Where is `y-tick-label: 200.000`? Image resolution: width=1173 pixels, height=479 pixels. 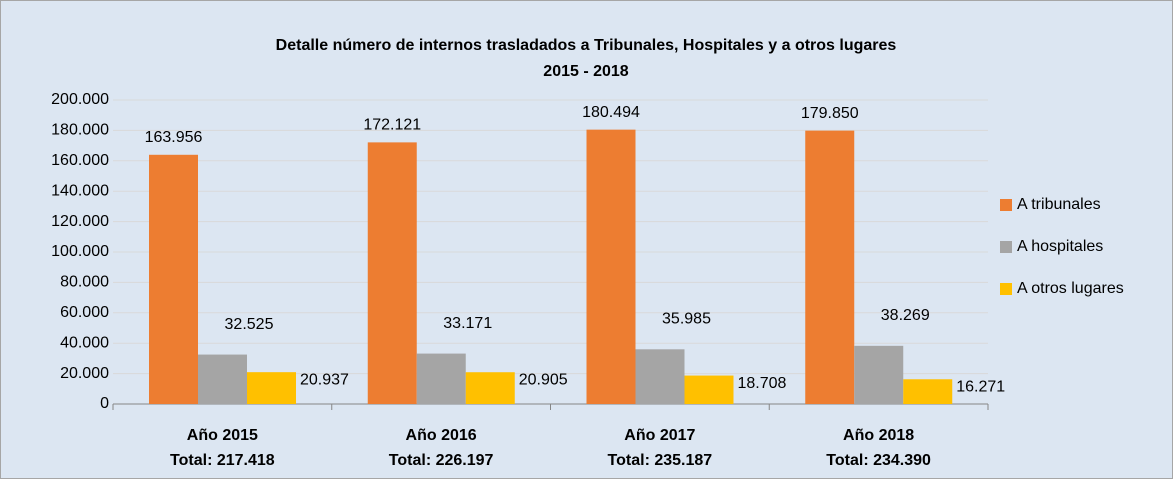
y-tick-label: 200.000 is located at coordinates (80, 99).